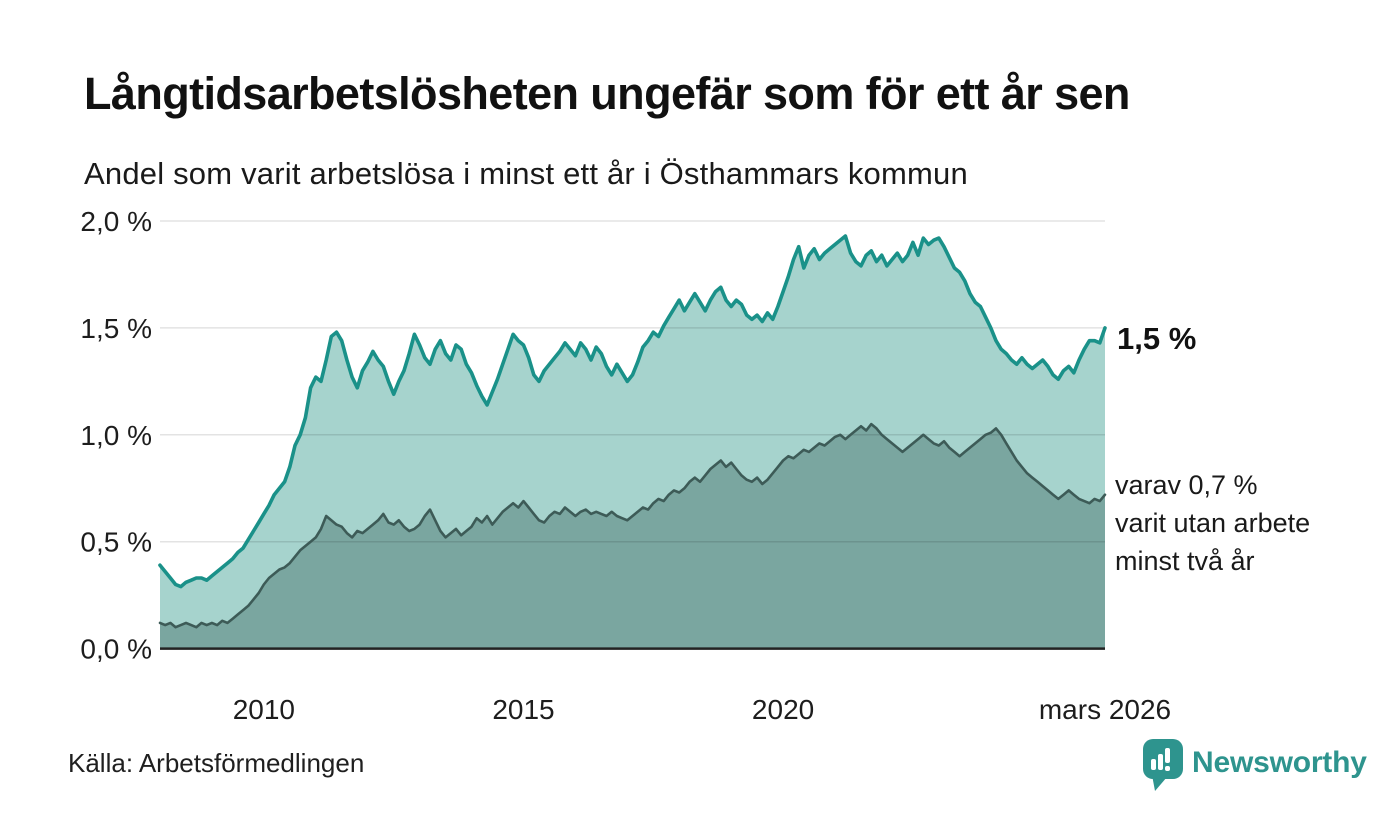 The height and width of the screenshot is (840, 1400). I want to click on y-tick-label: 0,0 %, so click(116, 649).